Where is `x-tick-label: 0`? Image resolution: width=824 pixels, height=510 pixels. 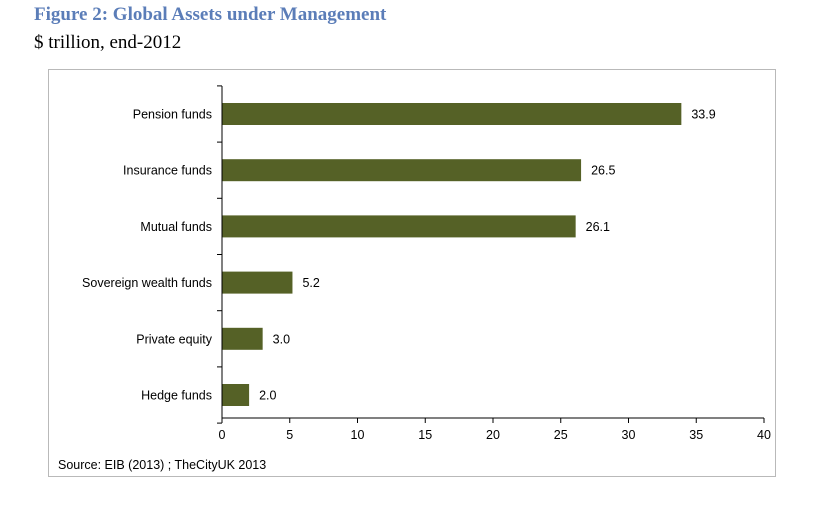 x-tick-label: 0 is located at coordinates (222, 435).